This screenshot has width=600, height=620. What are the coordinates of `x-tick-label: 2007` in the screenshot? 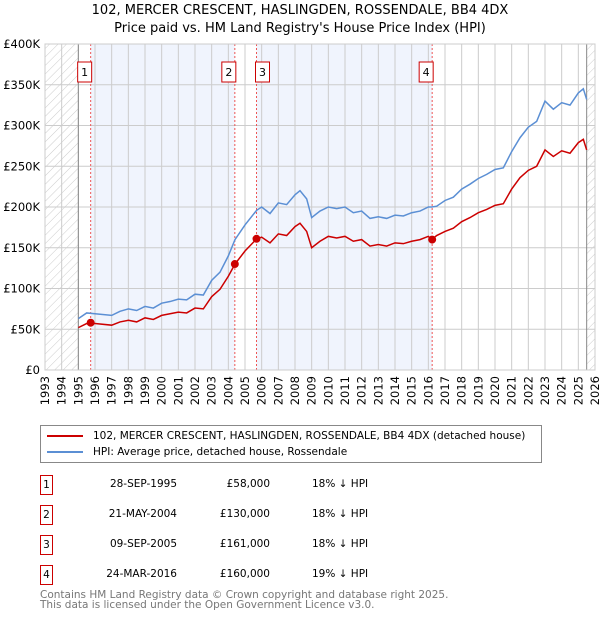 It's located at (278, 390).